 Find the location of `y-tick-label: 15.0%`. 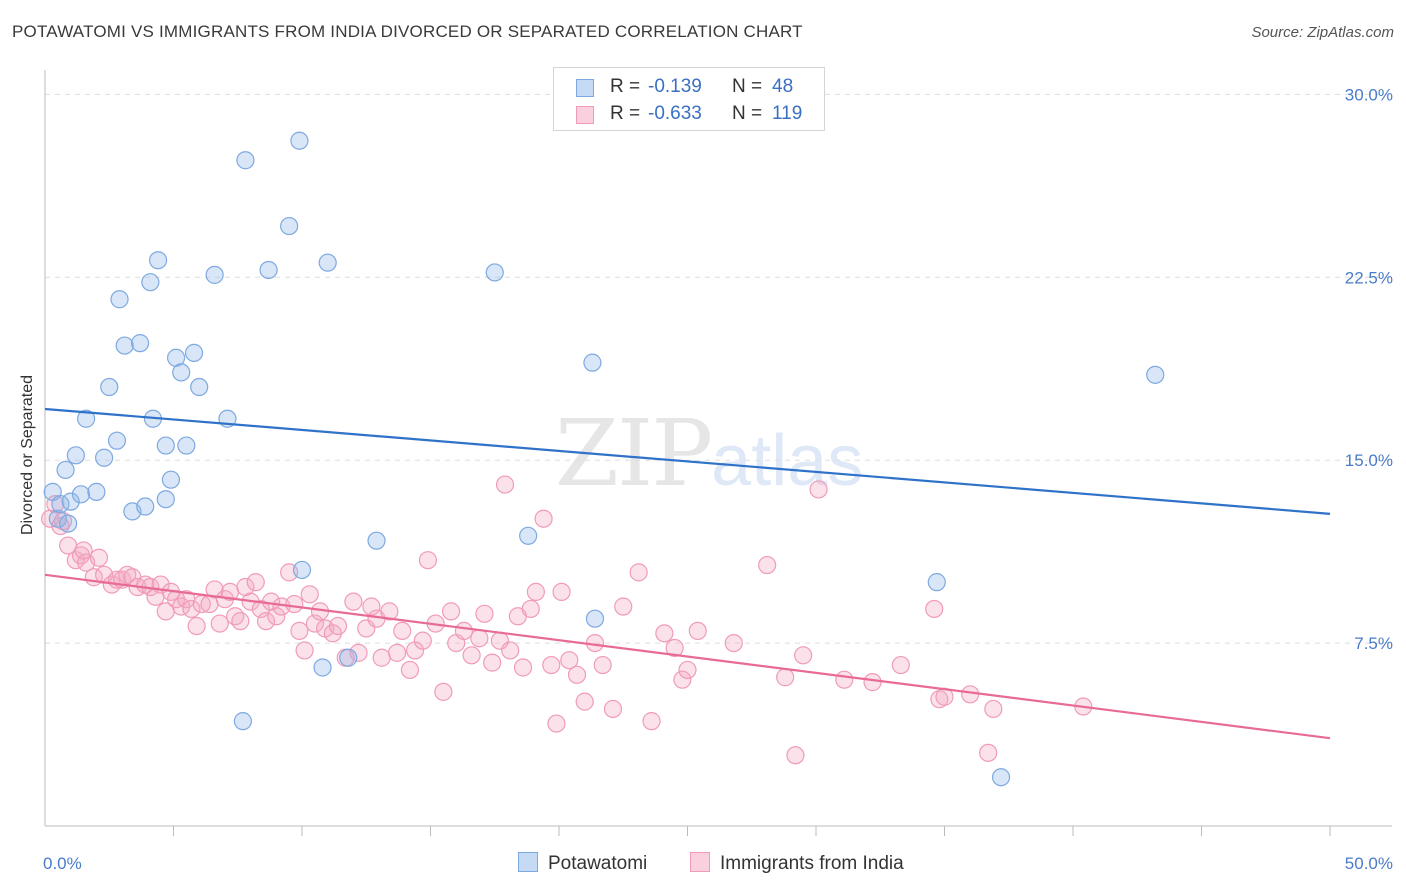

y-tick-label: 15.0% is located at coordinates (1369, 460).